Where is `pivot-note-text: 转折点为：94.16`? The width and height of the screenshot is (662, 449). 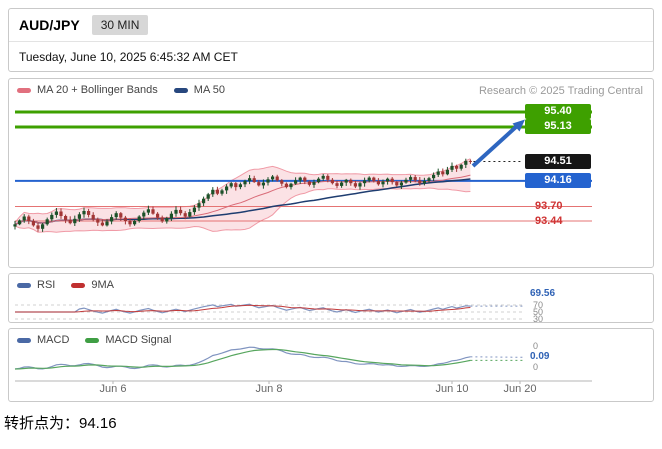
pivot-note-text: 转折点为：94.16 is located at coordinates (60, 423).